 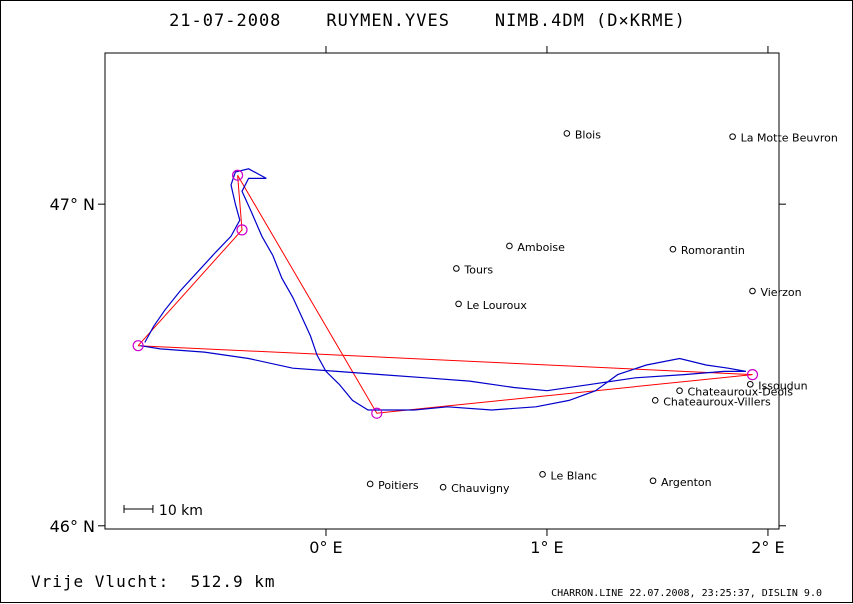 What do you see at coordinates (478, 269) in the screenshot?
I see `city-label: Tours` at bounding box center [478, 269].